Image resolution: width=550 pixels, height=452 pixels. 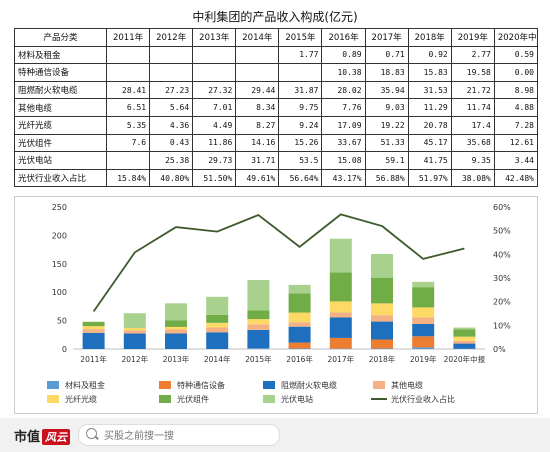 I want to click on table-cell: 3.44, so click(x=516, y=160).